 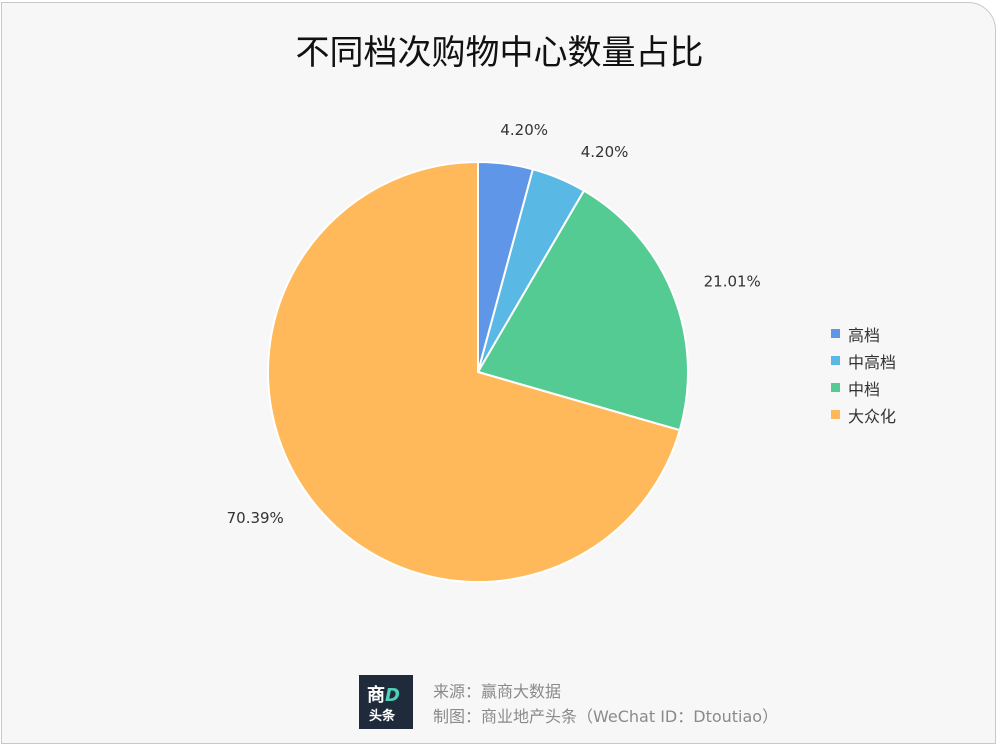 I want to click on data-label-4: 70.39%, so click(x=255, y=518).